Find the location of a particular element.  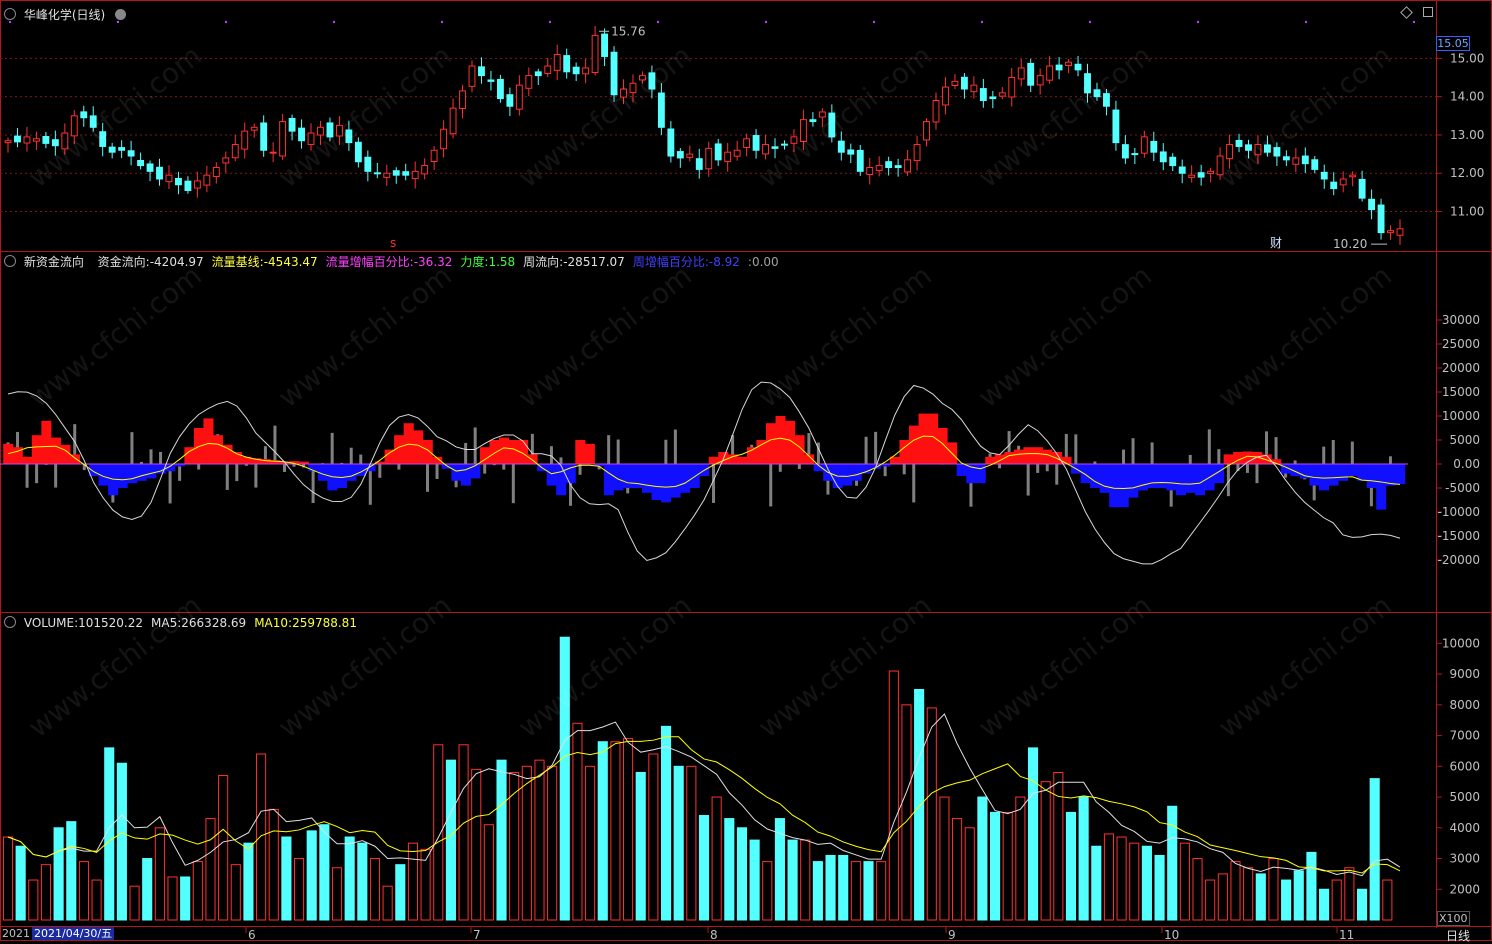

signal-cai-label: 财 is located at coordinates (1276, 243).